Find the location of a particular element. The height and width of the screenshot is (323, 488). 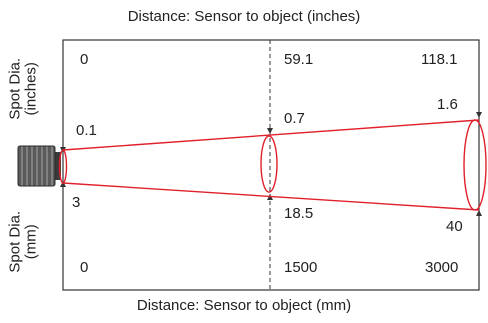

distance-inches-118: 118.1 is located at coordinates (439, 59).